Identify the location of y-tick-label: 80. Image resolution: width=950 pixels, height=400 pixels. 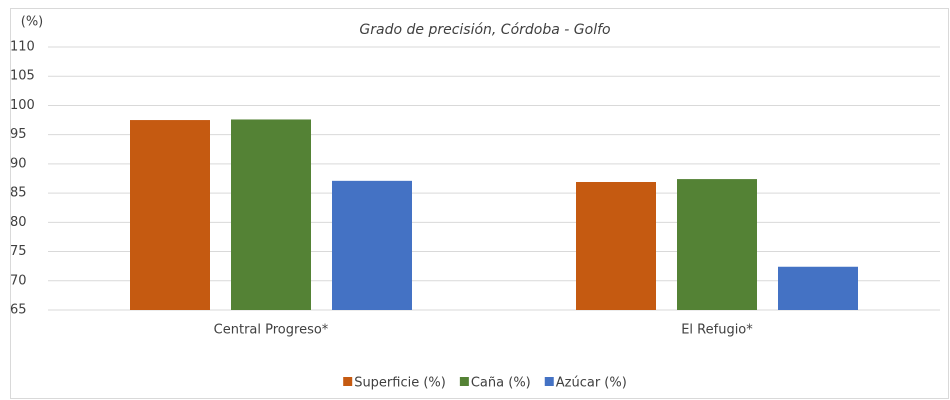
(18, 222).